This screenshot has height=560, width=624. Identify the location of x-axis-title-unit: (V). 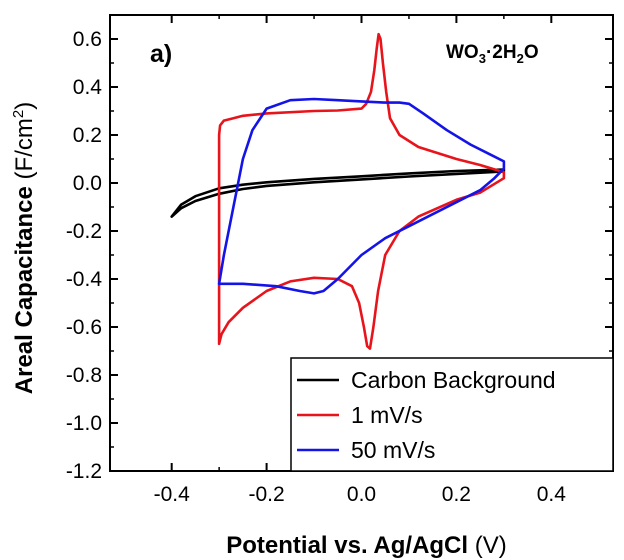
(491, 545).